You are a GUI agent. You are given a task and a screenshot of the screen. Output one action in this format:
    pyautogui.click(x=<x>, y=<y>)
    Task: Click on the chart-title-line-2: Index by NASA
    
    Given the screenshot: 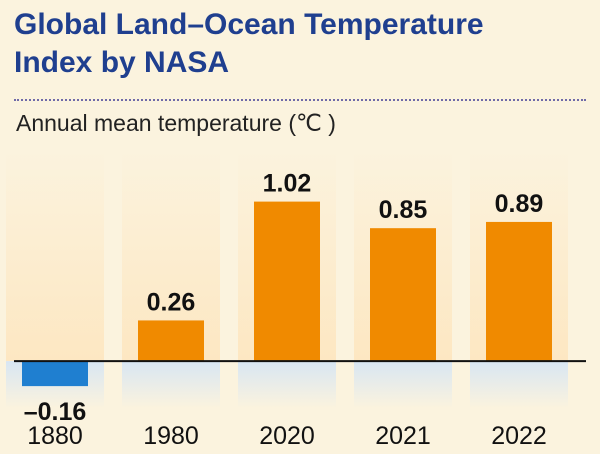 What is the action you would take?
    pyautogui.click(x=122, y=62)
    